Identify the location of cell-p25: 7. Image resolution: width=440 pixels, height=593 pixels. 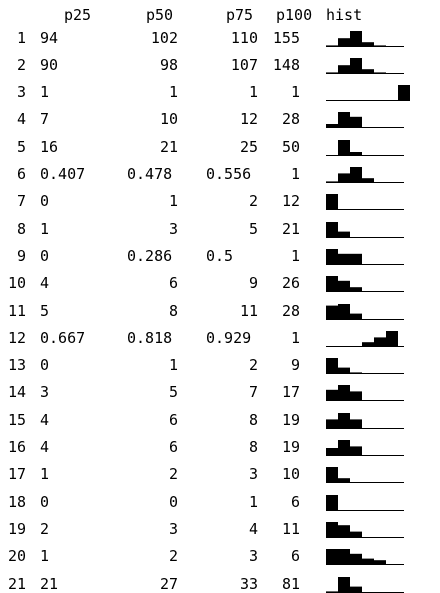
(45, 119).